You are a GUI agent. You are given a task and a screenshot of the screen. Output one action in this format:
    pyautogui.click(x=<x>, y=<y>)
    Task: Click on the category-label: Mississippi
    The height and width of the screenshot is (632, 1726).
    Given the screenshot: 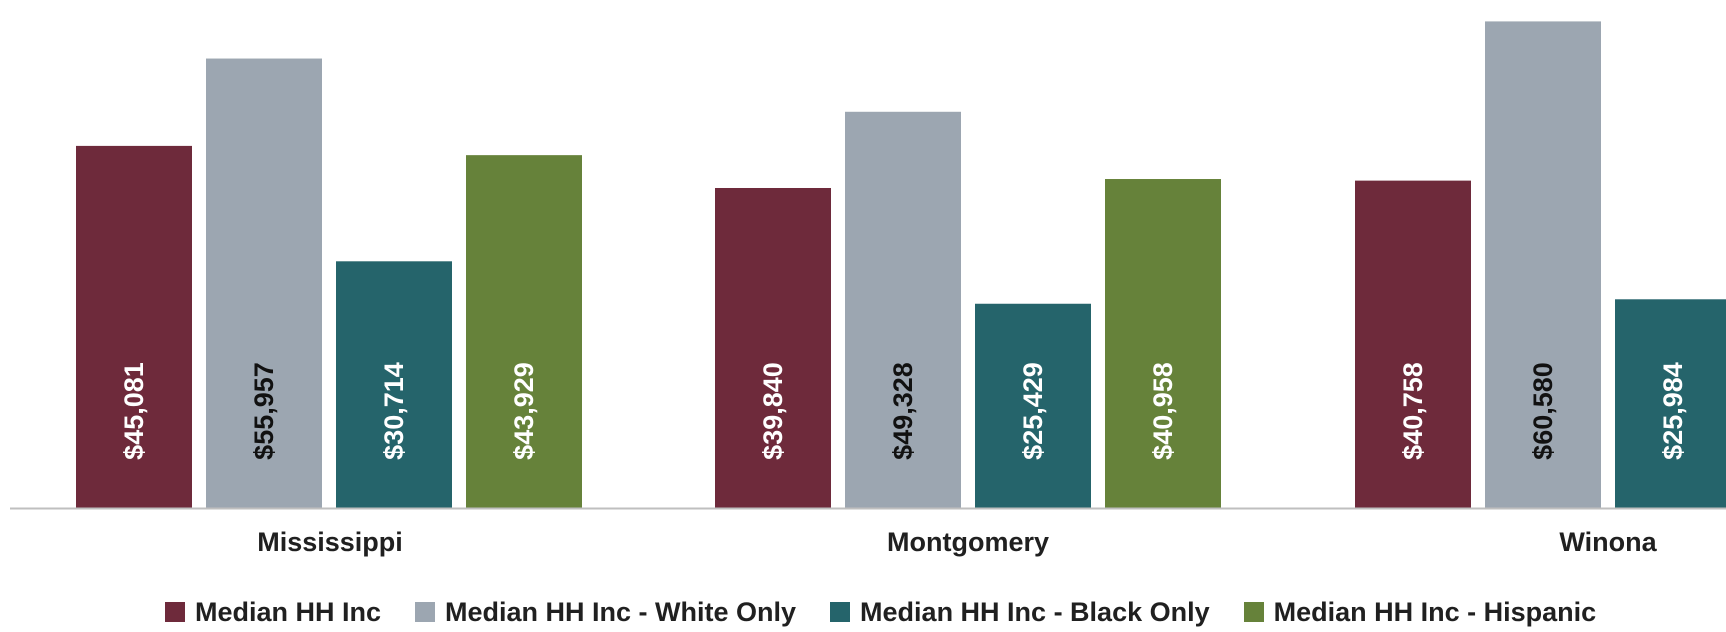 What is the action you would take?
    pyautogui.click(x=330, y=542)
    